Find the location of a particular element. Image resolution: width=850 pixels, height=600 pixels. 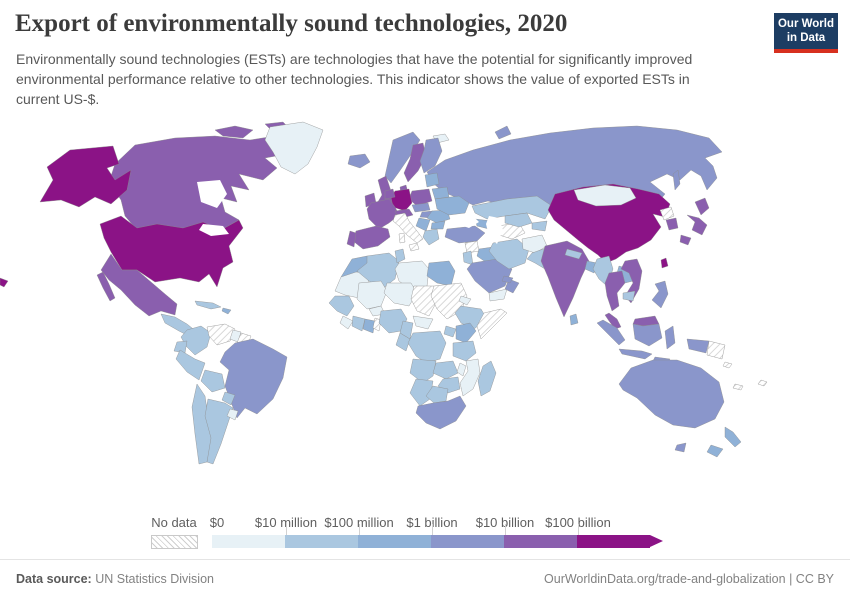

country-namibia is located at coordinates (421, 392).